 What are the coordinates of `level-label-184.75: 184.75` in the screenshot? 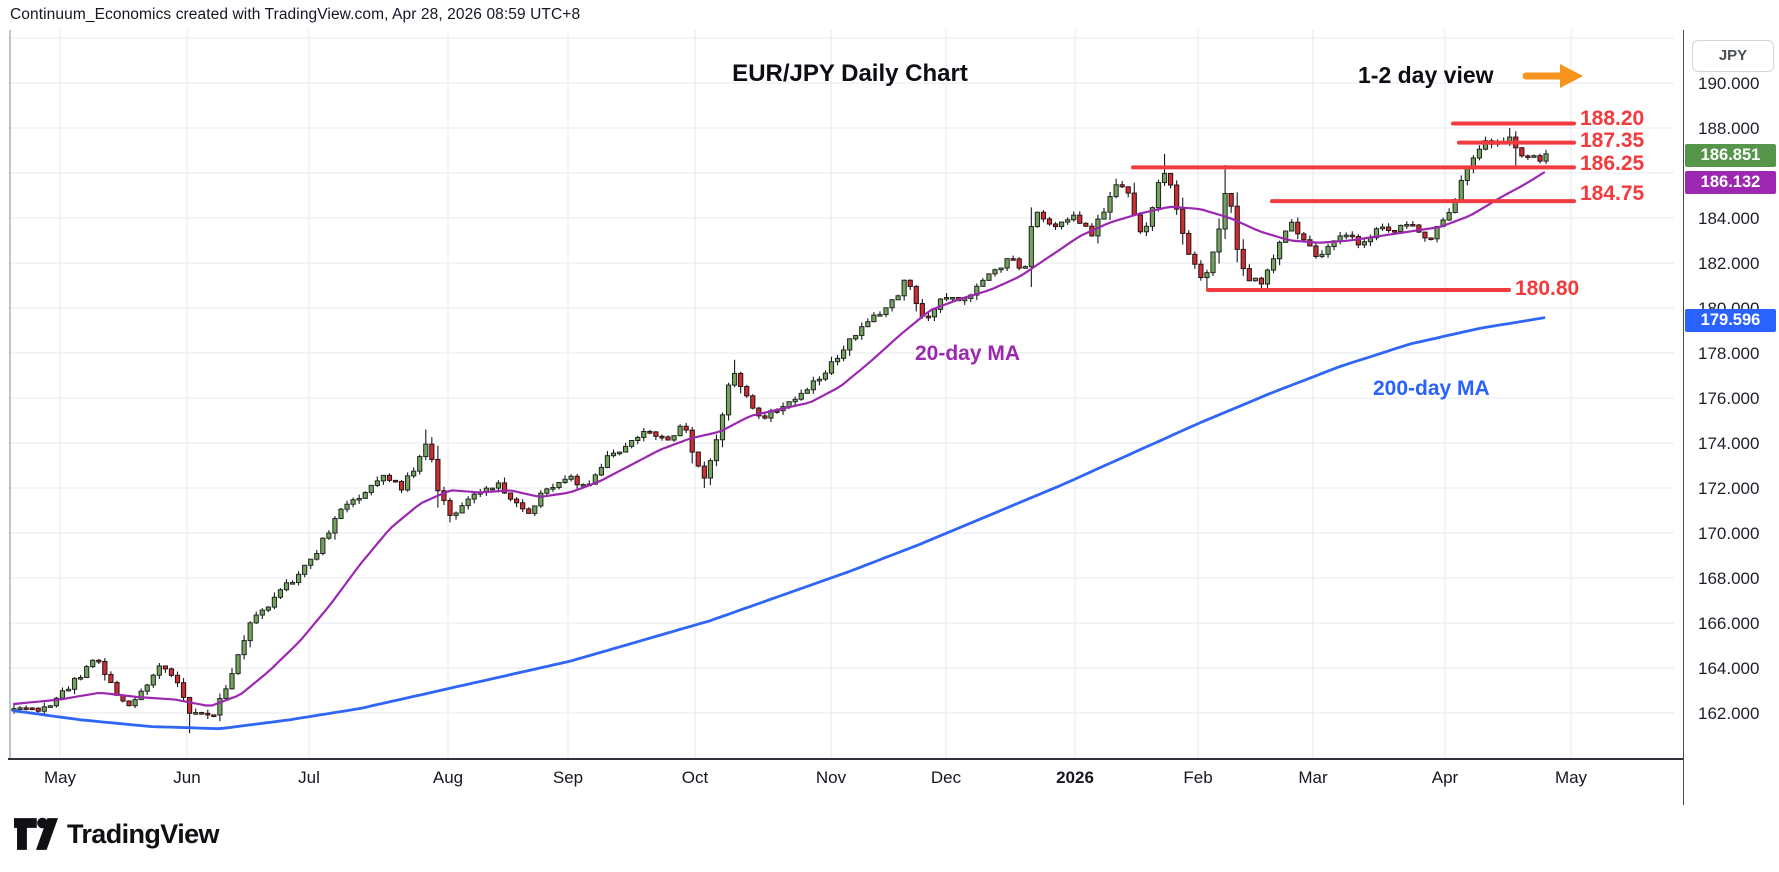 It's located at (1612, 193).